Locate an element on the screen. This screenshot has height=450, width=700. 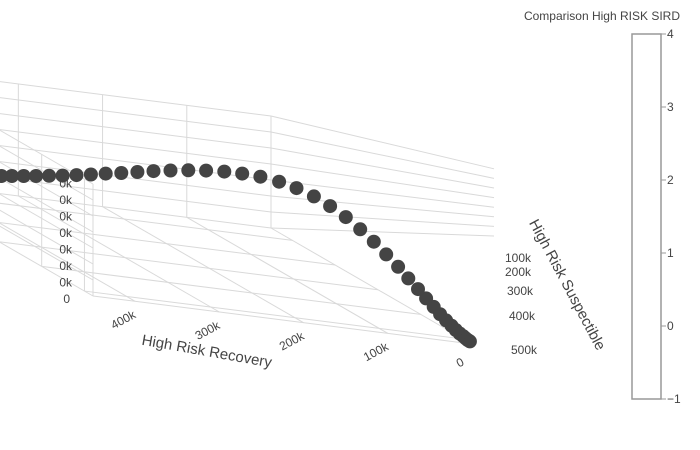
y-tick-label: 300k is located at coordinates (520, 291).